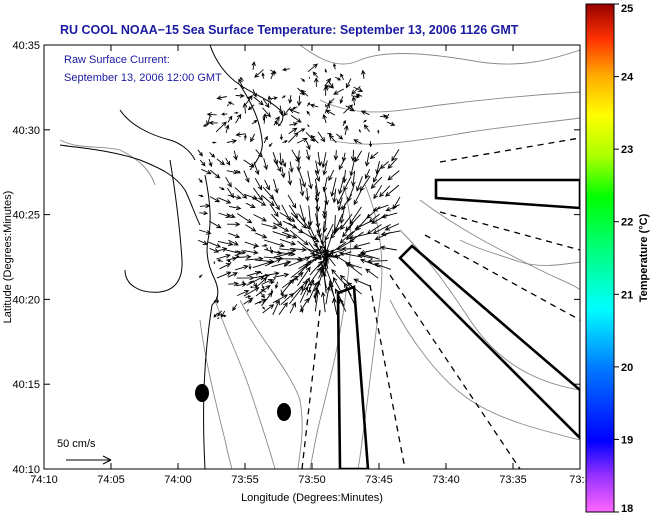 This screenshot has height=518, width=651. Describe the element at coordinates (379, 480) in the screenshot. I see `x-tick-label: 73:45` at that location.